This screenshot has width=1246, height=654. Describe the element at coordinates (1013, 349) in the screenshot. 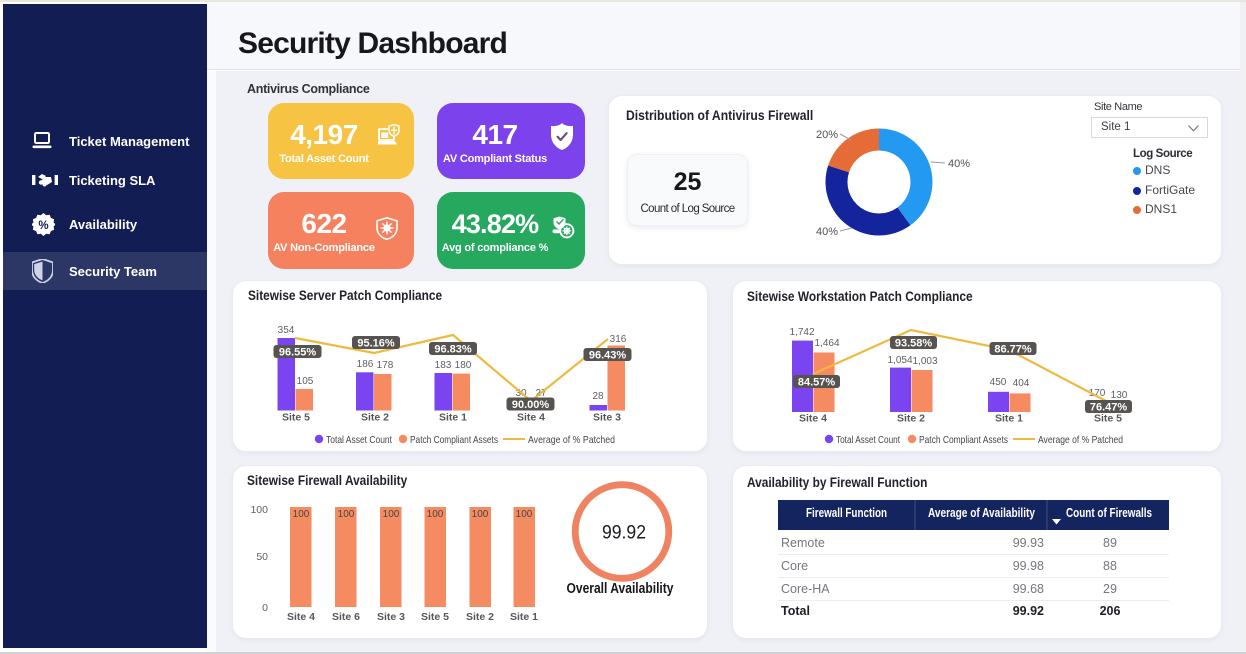

I see `svg-text: 86.77%` at that location.